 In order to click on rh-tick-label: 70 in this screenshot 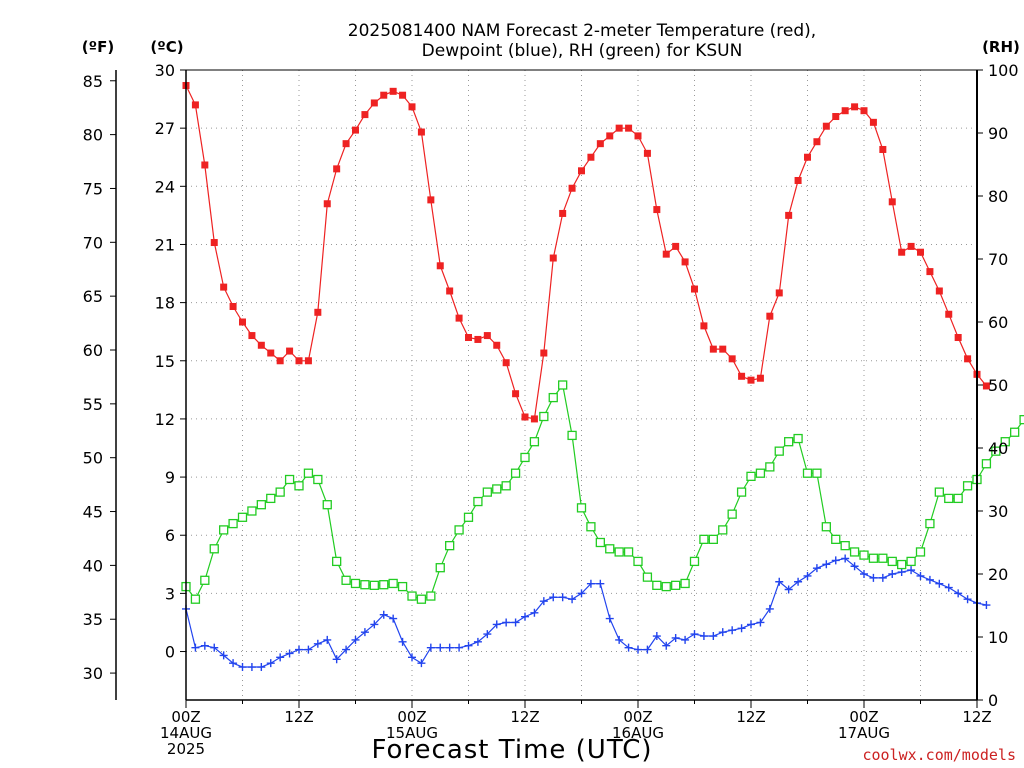, I will do `click(998, 259)`.